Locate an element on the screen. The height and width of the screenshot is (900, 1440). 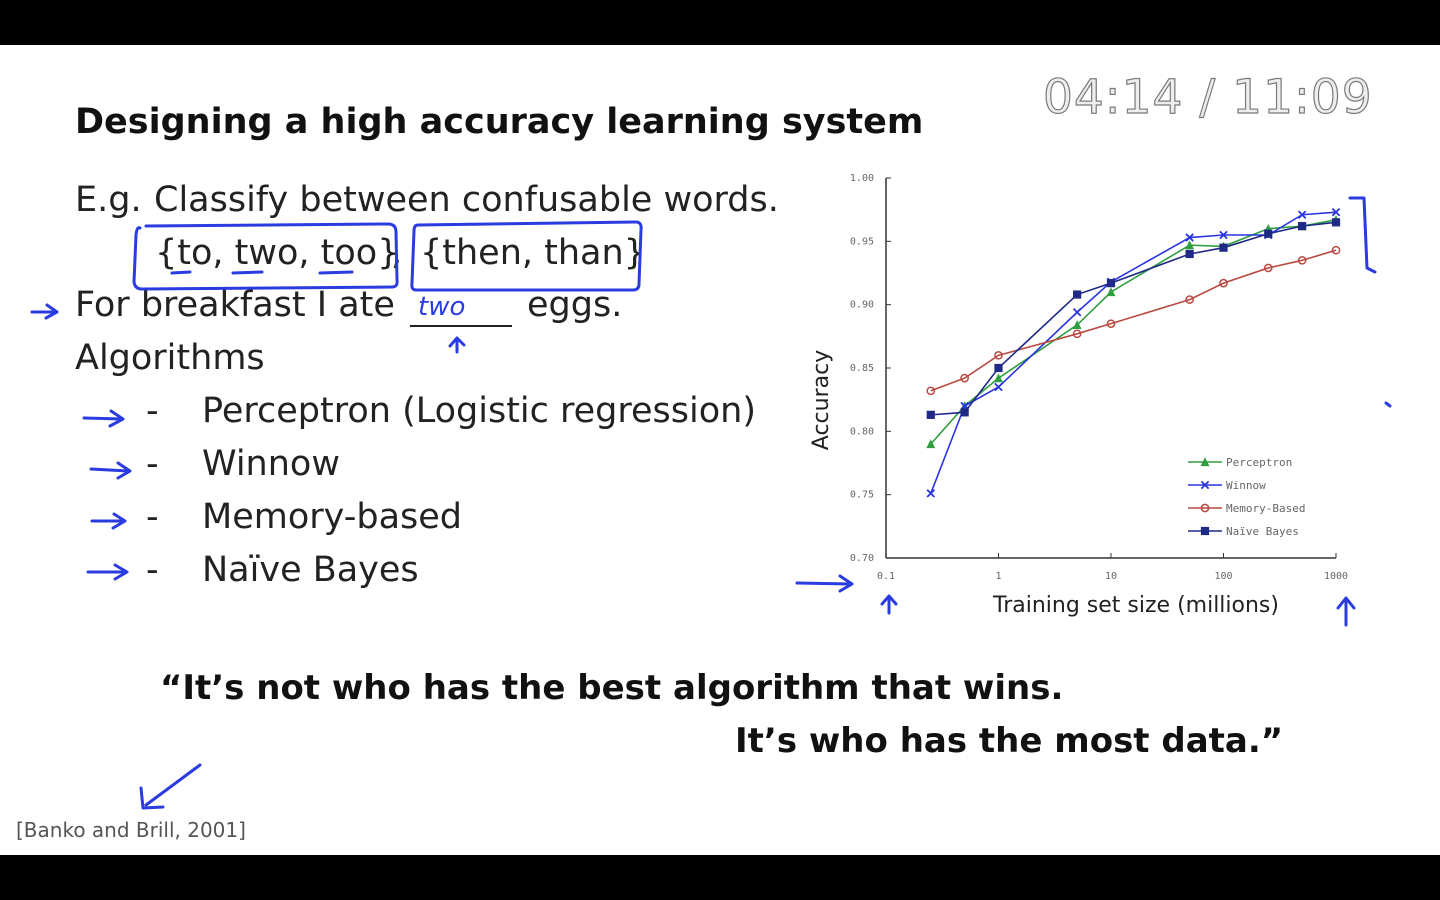
word-set-then-than: {then, than} is located at coordinates (533, 253).